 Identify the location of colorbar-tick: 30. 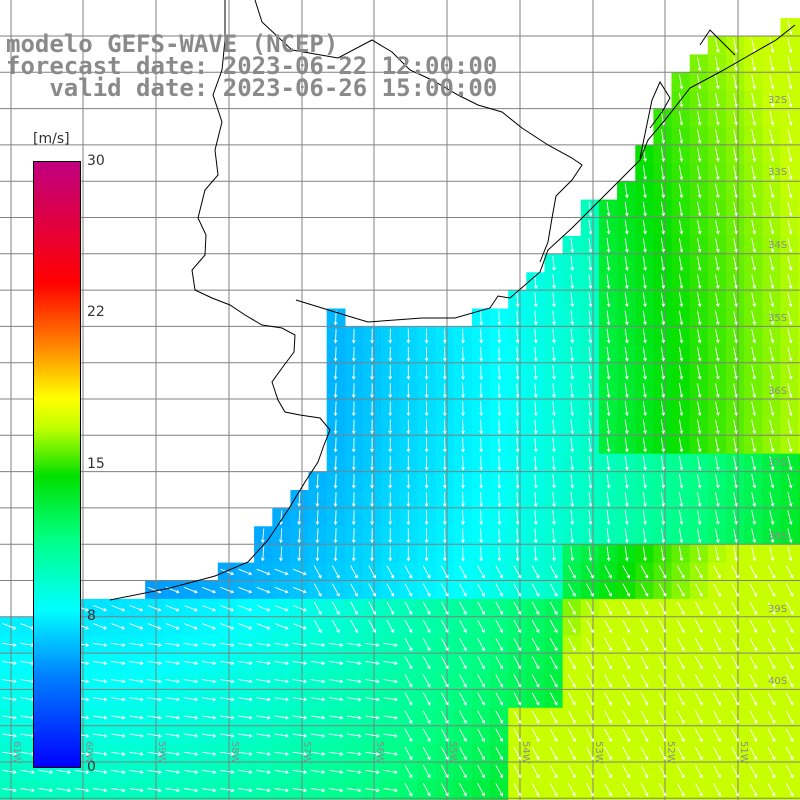
(96, 161).